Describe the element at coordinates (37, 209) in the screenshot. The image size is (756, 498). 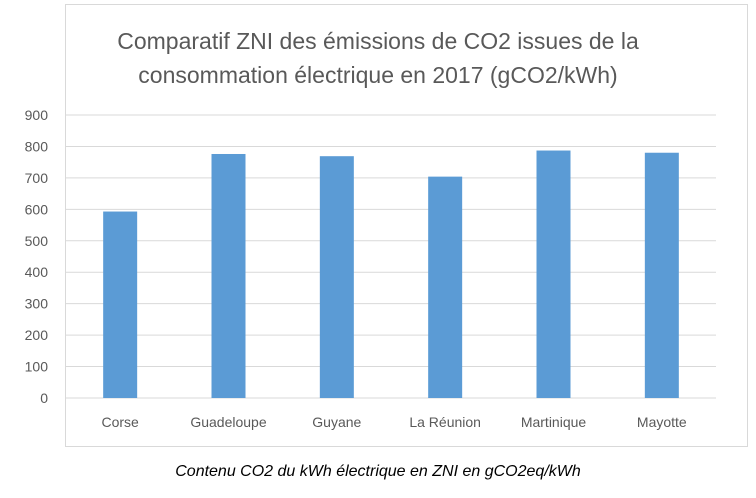
I see `y-tick-label-600: 600` at that location.